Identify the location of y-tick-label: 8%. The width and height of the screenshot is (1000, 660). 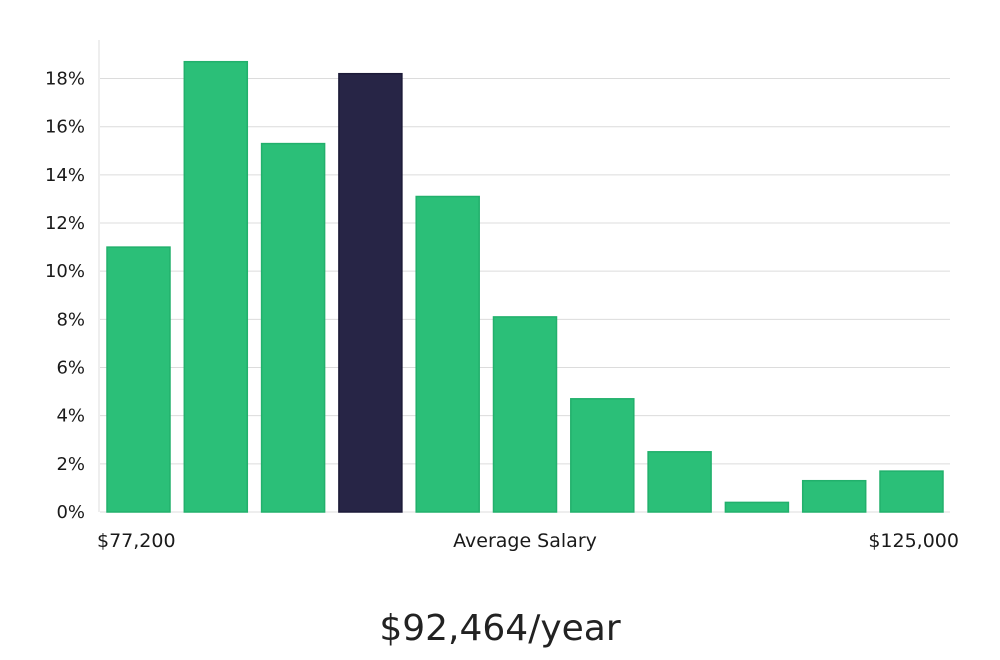
(70, 319).